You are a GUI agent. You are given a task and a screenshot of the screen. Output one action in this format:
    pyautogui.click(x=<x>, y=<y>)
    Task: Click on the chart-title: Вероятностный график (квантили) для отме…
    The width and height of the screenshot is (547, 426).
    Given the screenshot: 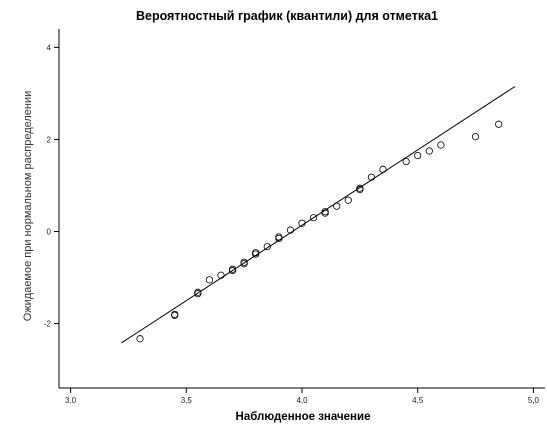 What is the action you would take?
    pyautogui.click(x=287, y=16)
    